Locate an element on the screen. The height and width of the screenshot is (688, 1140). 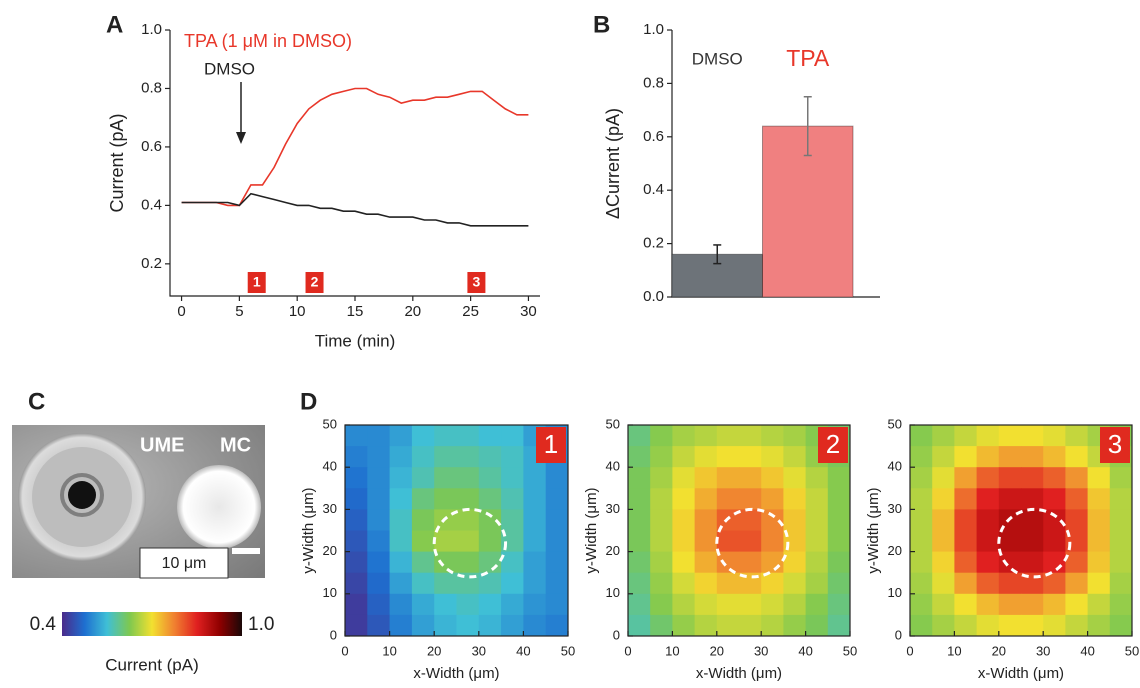
panel-label: C is located at coordinates (36, 401).